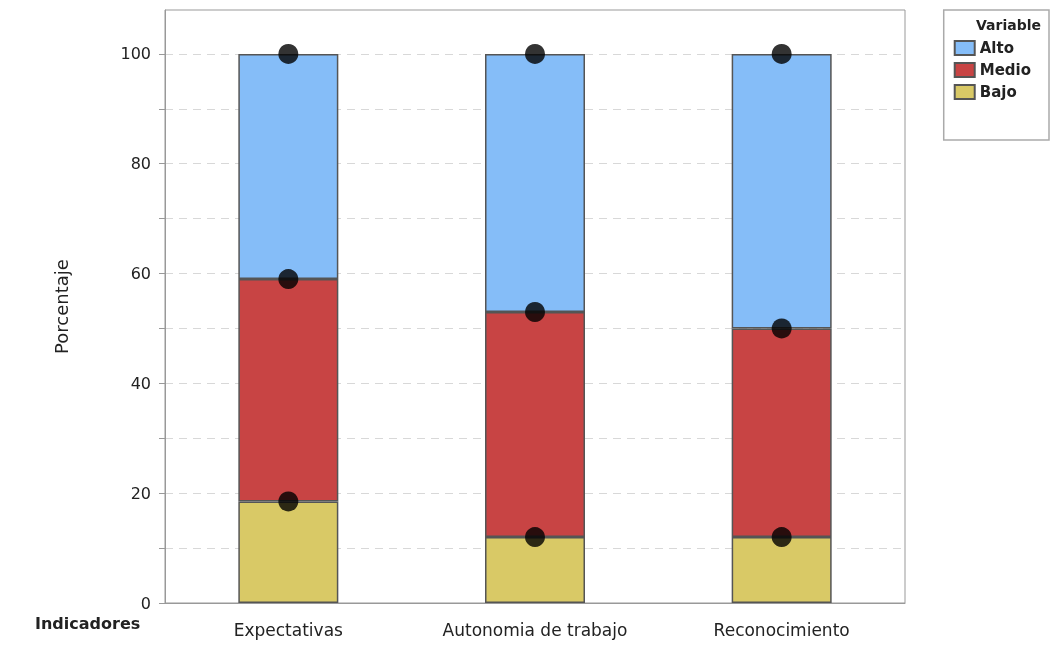 The height and width of the screenshot is (652, 1057). Describe the element at coordinates (288, 629) in the screenshot. I see `x-tick-label: Expectativas` at that location.